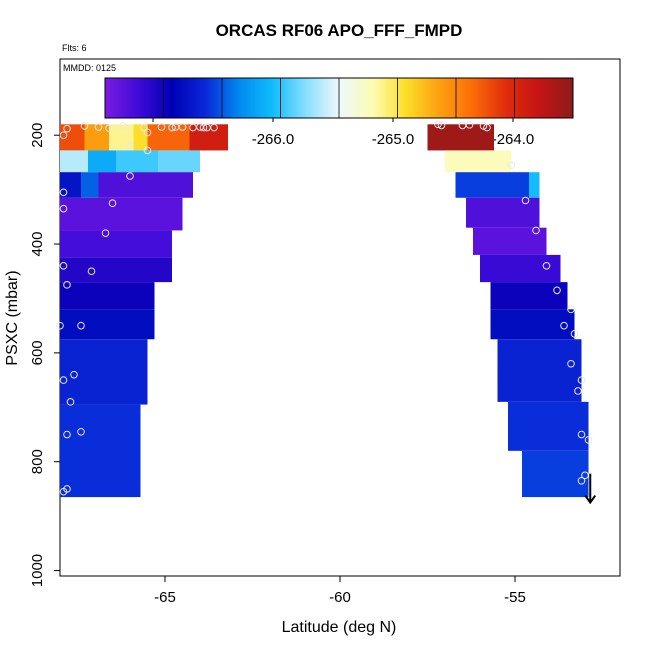 This screenshot has width=650, height=650. I want to click on direction-arrow, so click(590, 489).